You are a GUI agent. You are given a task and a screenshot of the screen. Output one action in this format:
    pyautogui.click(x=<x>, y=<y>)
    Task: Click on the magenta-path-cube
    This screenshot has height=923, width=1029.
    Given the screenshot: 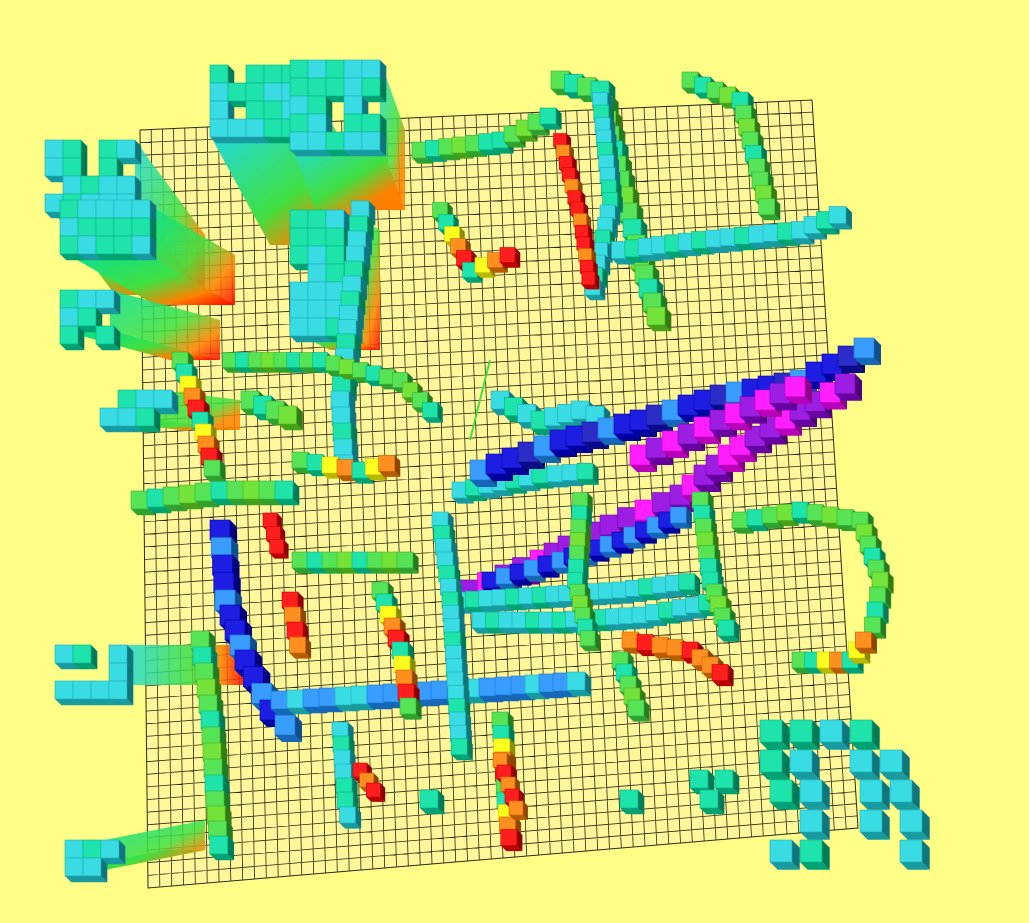 What is the action you would take?
    pyautogui.click(x=798, y=390)
    